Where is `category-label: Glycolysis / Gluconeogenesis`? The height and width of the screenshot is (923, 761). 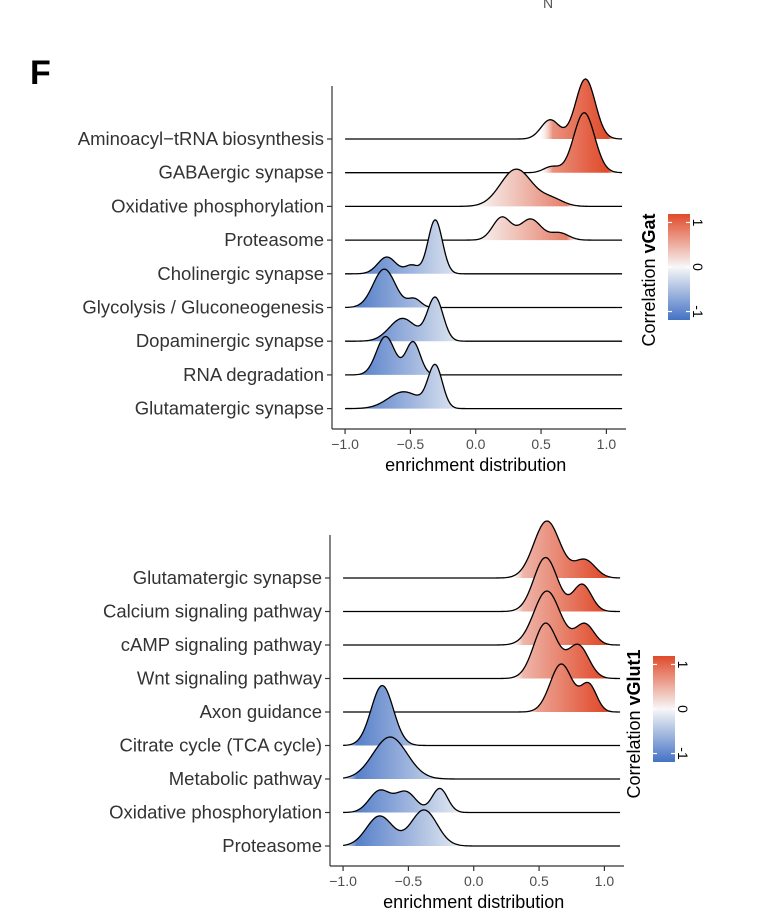 category-label: Glycolysis / Gluconeogenesis is located at coordinates (203, 307).